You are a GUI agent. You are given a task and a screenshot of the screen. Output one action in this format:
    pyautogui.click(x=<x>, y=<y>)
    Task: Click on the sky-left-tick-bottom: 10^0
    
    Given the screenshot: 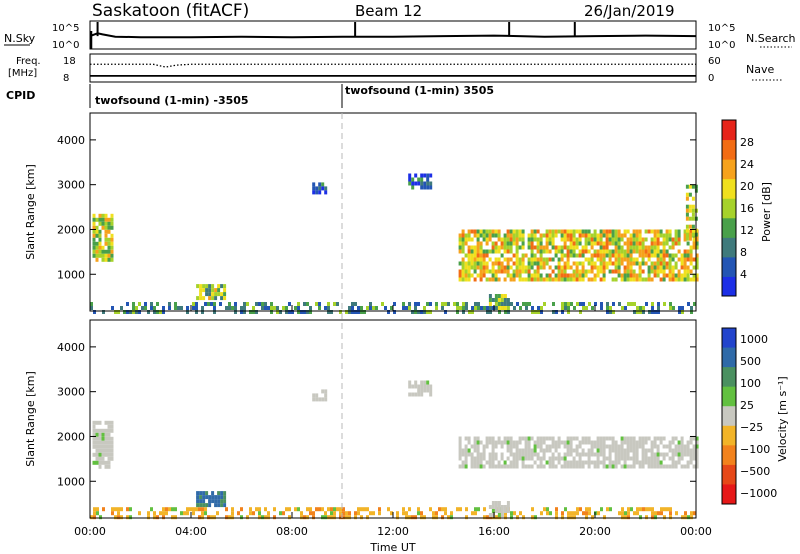 What is the action you would take?
    pyautogui.click(x=65, y=45)
    